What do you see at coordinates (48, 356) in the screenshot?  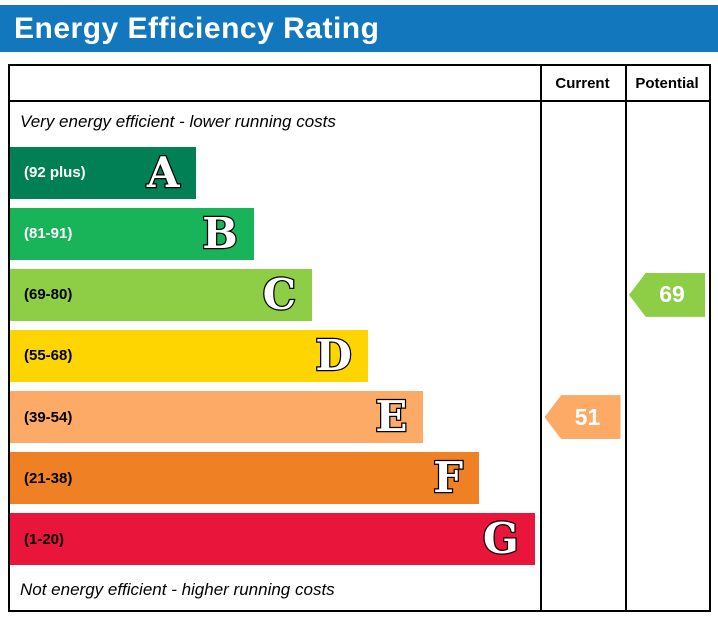 I see `band-range-d: (55-68)` at bounding box center [48, 356].